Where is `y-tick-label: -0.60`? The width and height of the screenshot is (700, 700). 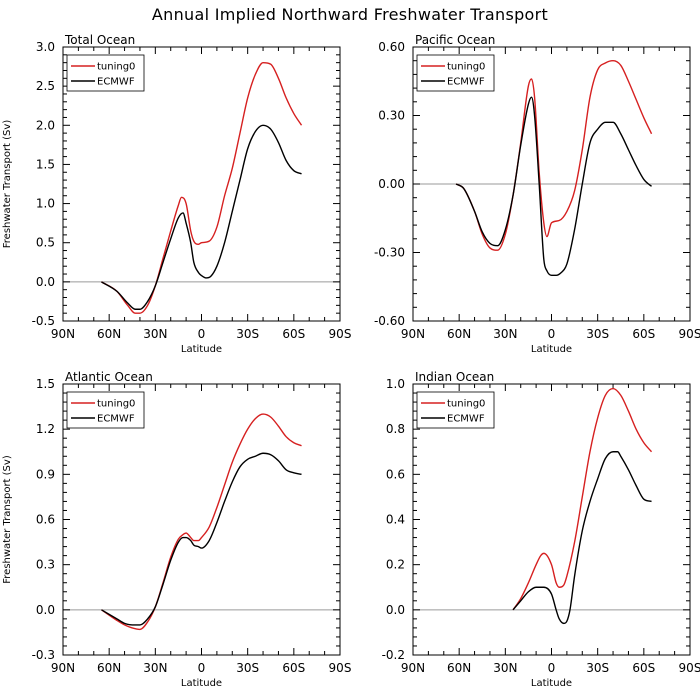
y-tick-label: -0.60 is located at coordinates (389, 321).